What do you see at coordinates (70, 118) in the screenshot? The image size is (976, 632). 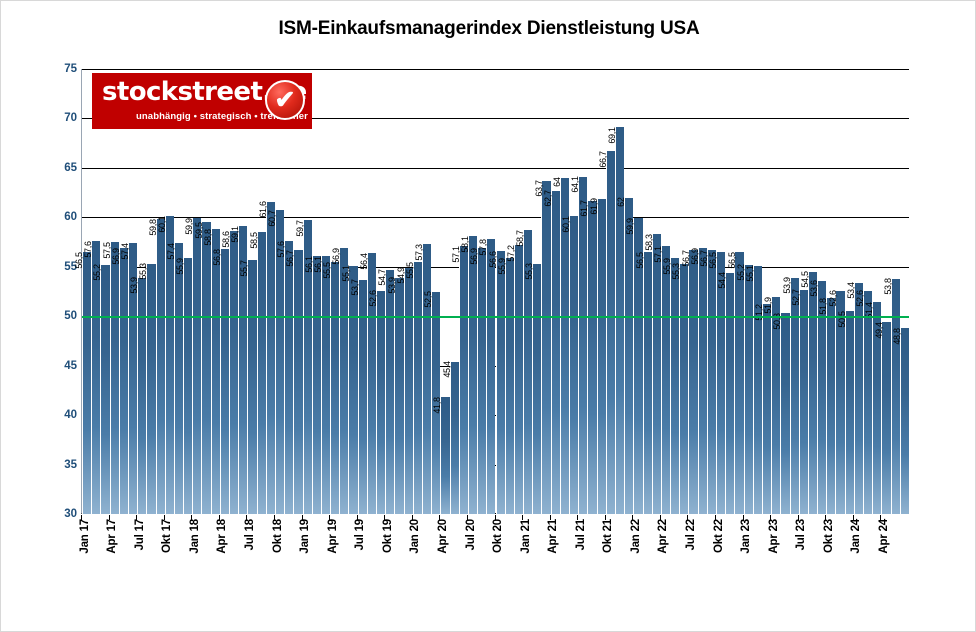 I see `y-axis-tick-70: 70` at bounding box center [70, 118].